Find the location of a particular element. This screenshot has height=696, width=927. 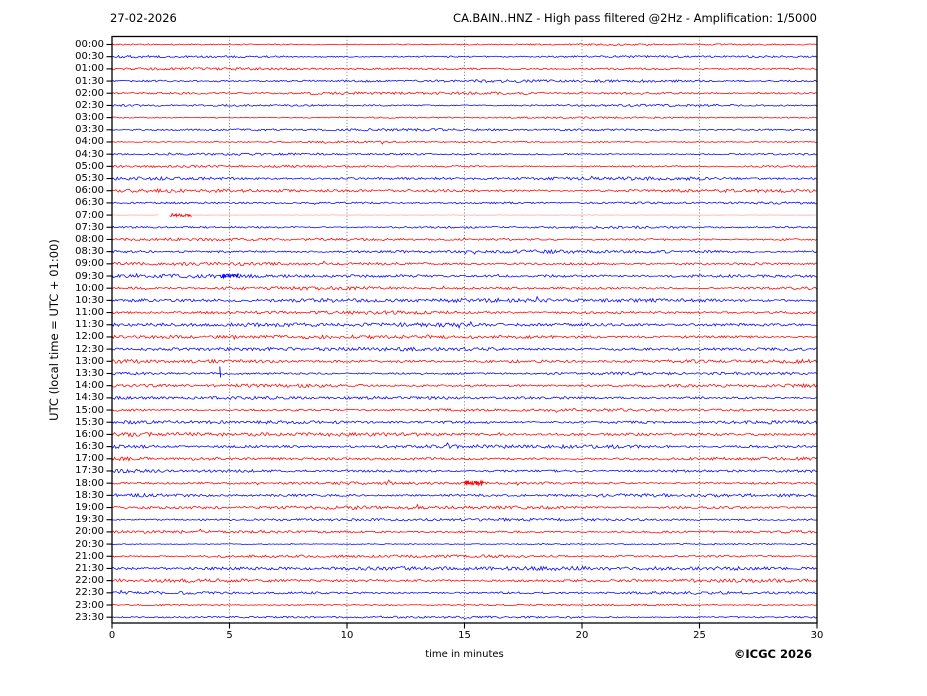

y-tick-label-19:00: 19:00 is located at coordinates (89, 508).